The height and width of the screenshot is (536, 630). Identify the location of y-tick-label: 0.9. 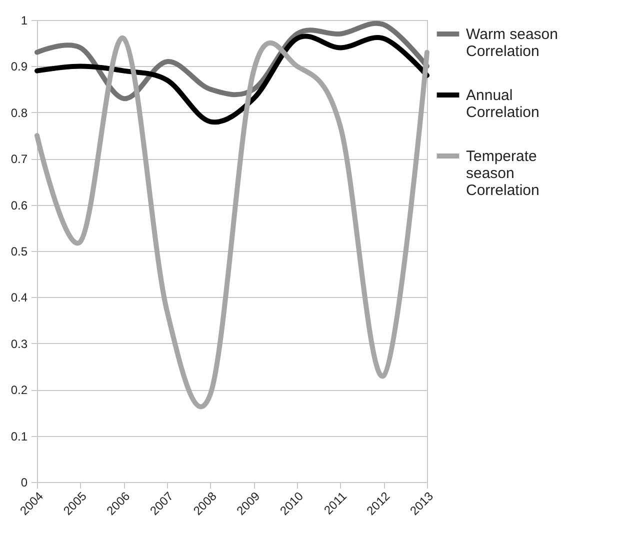
(19, 67).